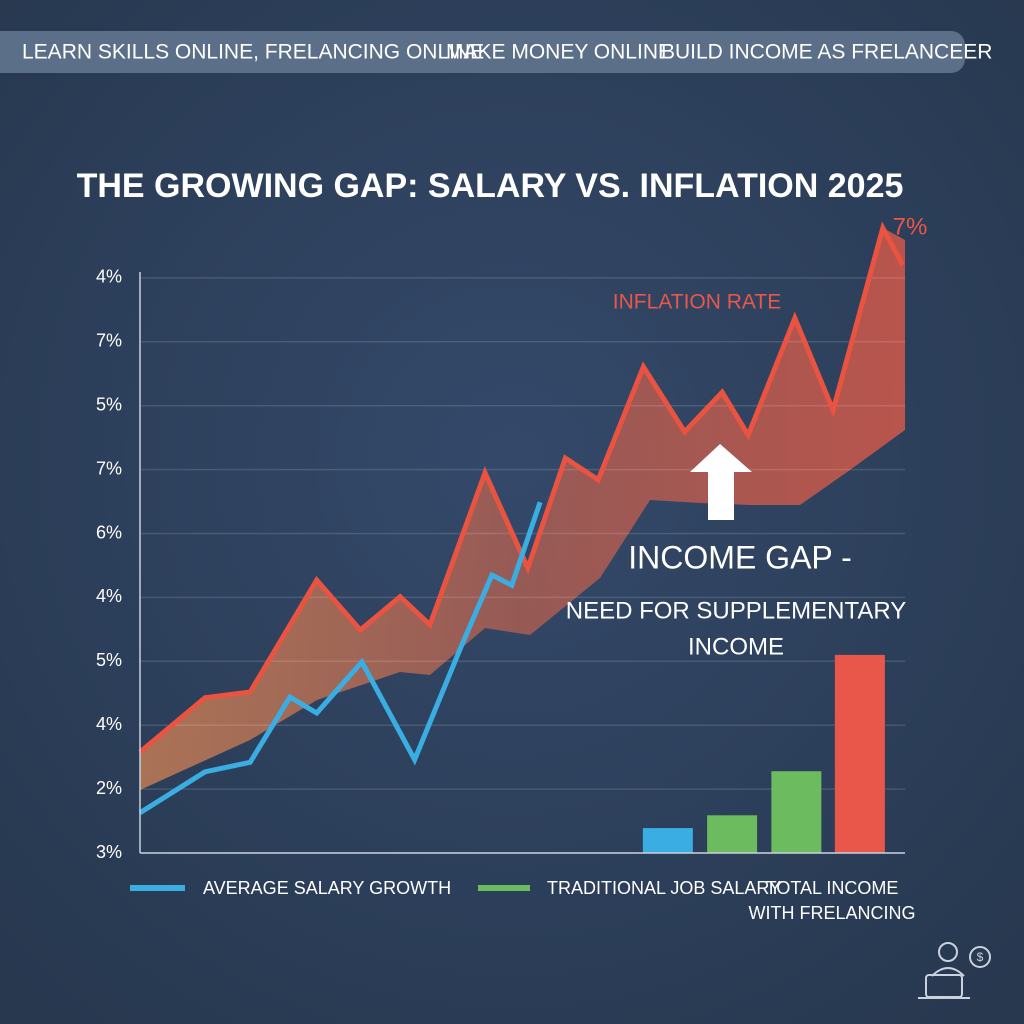 The height and width of the screenshot is (1024, 1024). I want to click on legend-label: WITH FRELANCING, so click(831, 913).